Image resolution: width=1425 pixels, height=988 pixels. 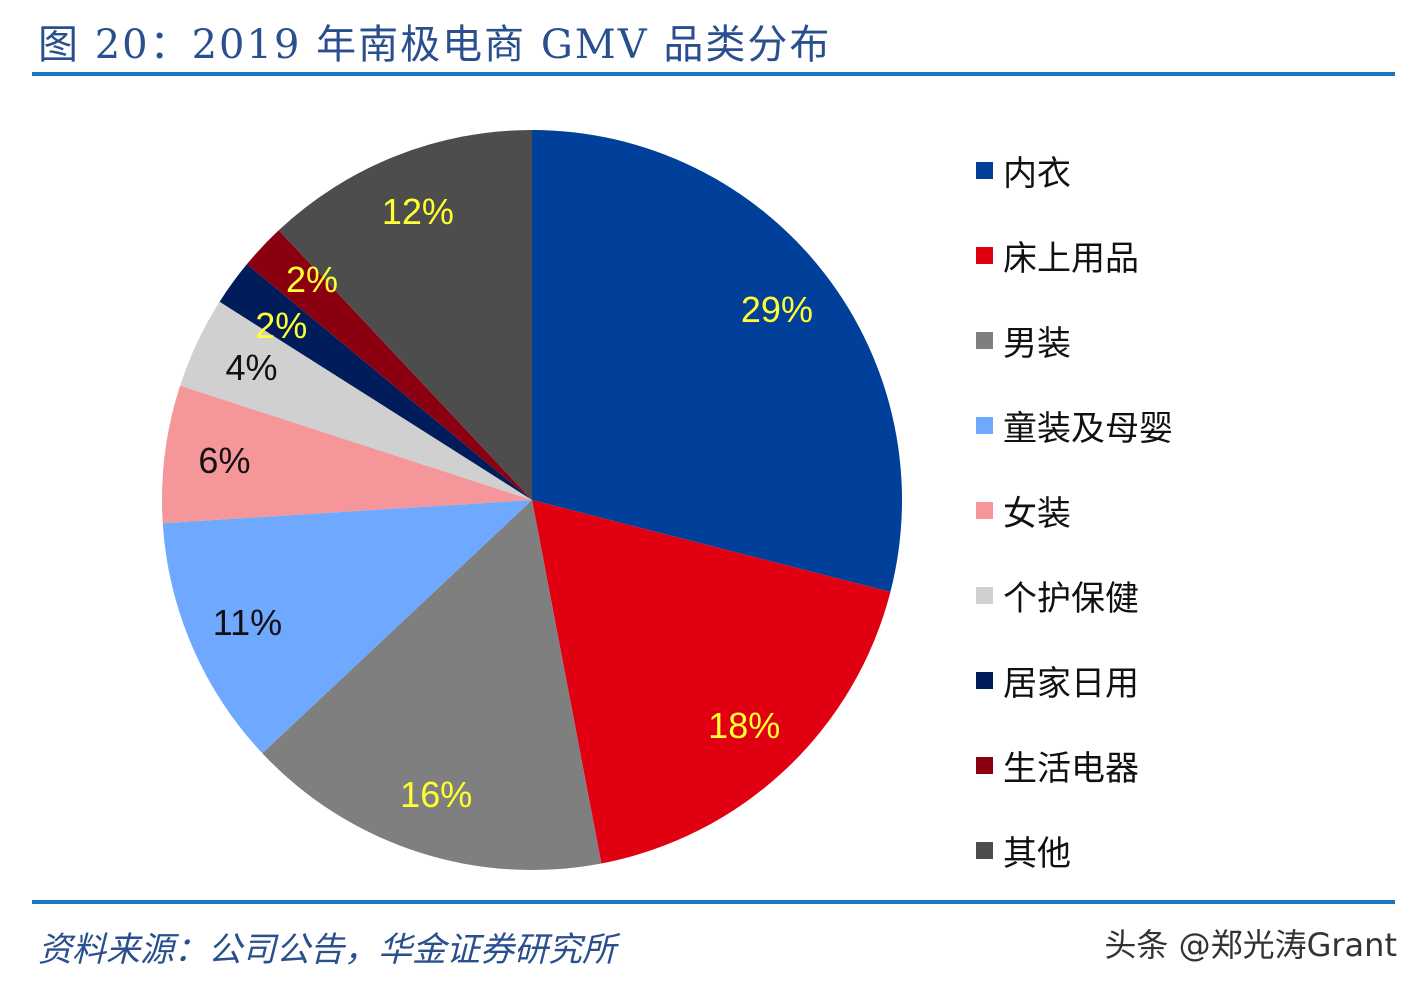 What do you see at coordinates (1071, 684) in the screenshot?
I see `legend-label: 居家日用` at bounding box center [1071, 684].